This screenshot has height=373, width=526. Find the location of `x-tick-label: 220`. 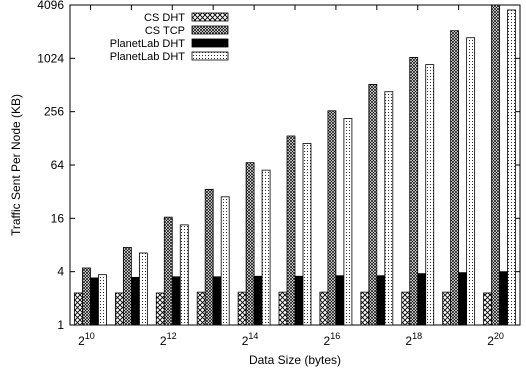

x-tick-label: 220 is located at coordinates (495, 339).